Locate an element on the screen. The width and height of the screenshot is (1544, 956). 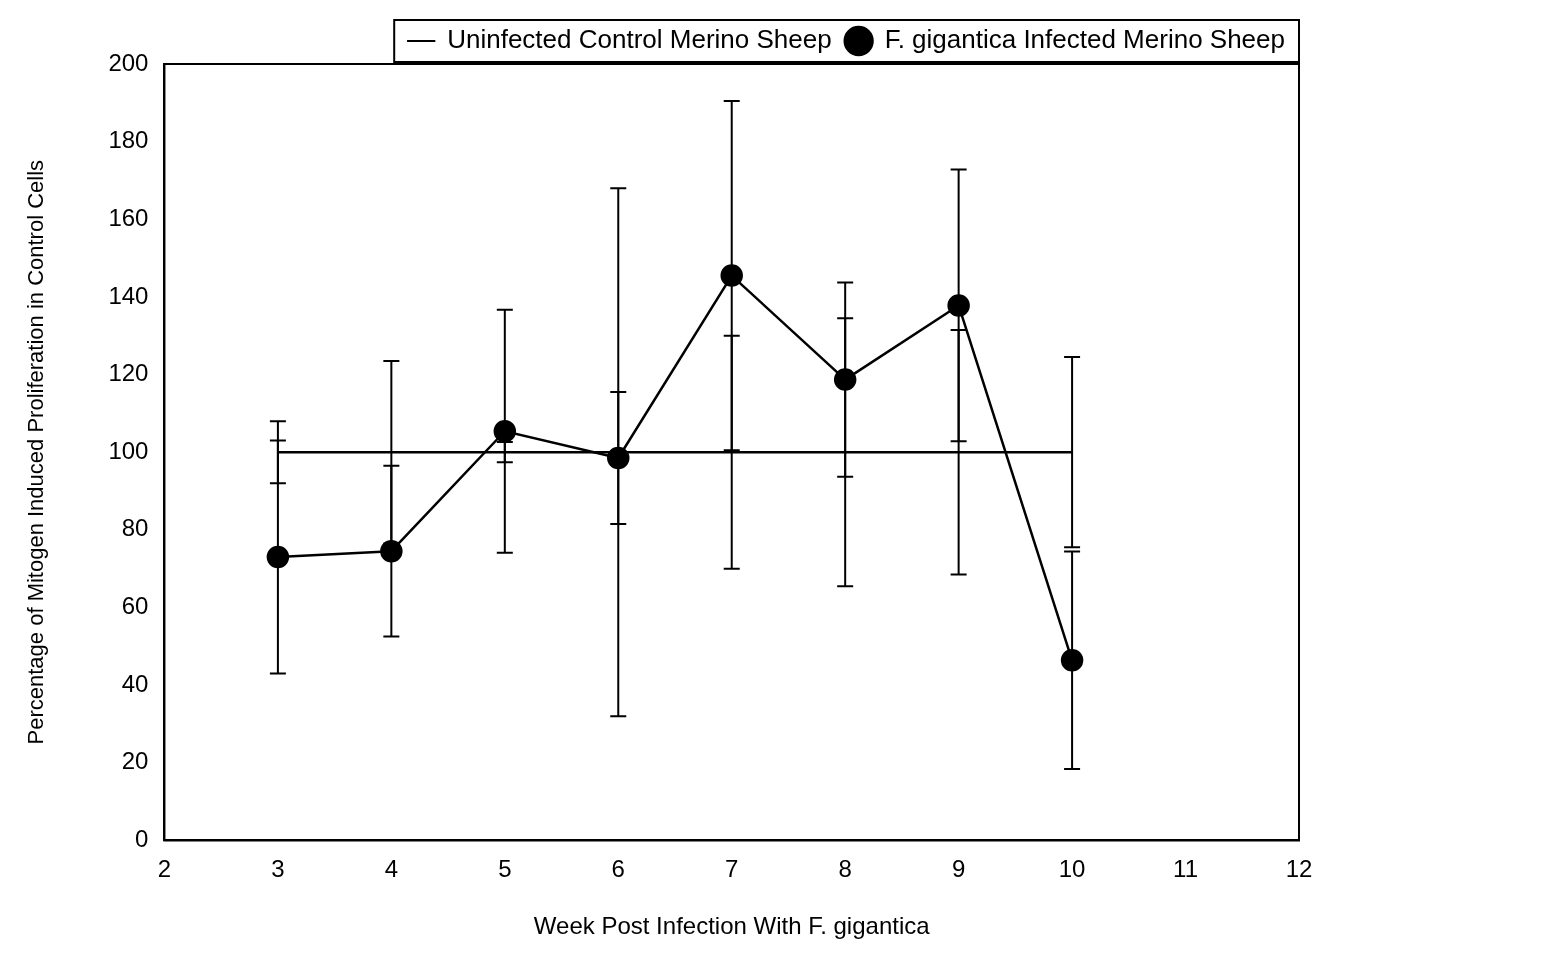
y-tick-label: 160 is located at coordinates (128, 217).